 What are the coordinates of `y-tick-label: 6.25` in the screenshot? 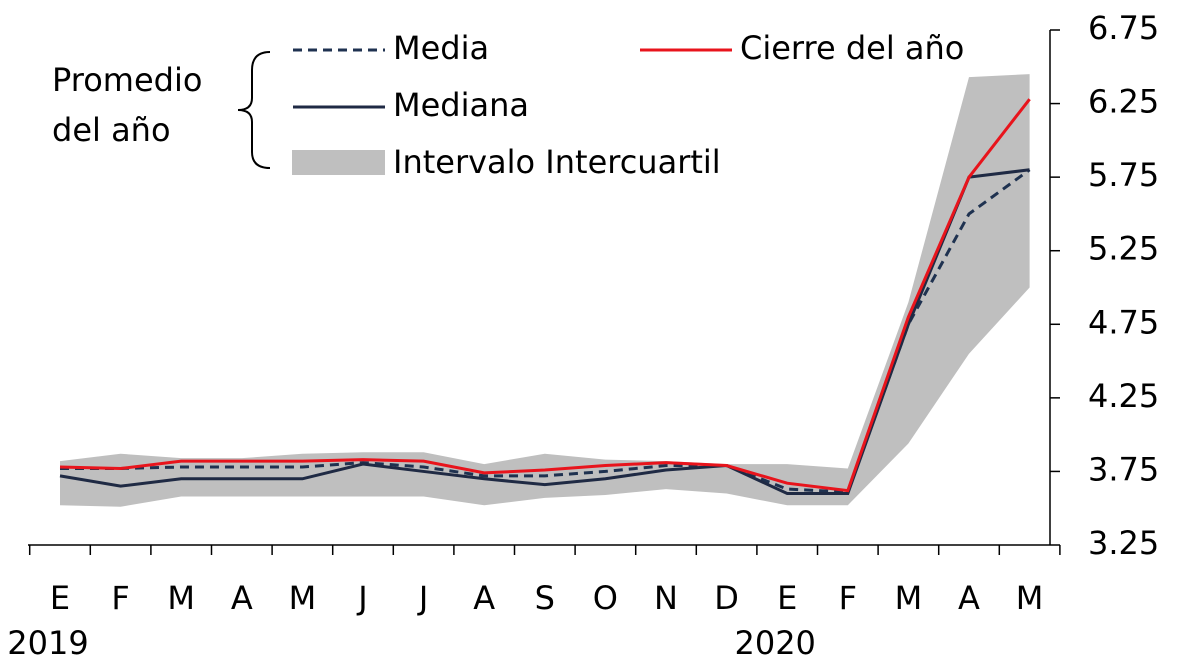 It's located at (1123, 102).